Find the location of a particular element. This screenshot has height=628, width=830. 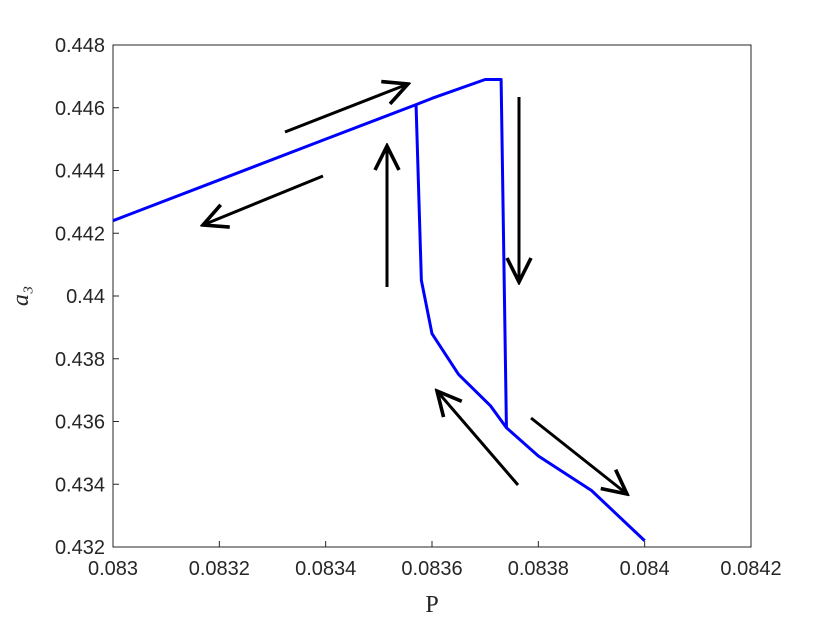

y-tick-label: 0.436 is located at coordinates (80, 423).